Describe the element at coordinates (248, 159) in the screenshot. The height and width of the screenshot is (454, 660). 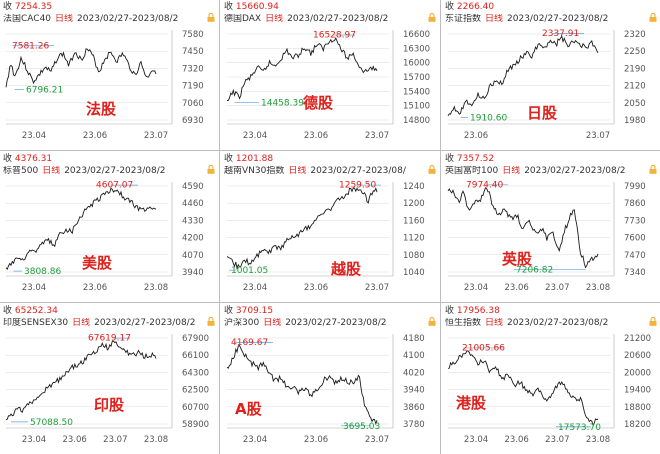
I see `panel-header-close: 收 1201.88` at that location.